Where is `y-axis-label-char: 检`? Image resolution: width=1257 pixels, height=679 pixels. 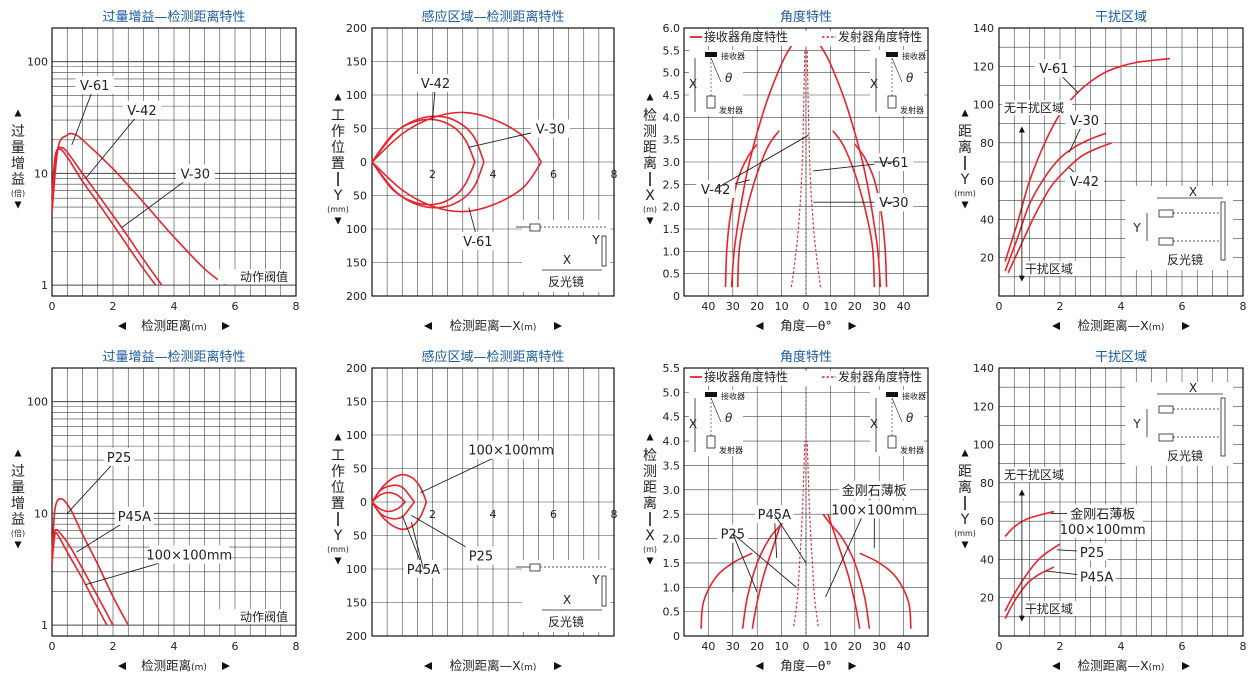
y-axis-label-char: 检 is located at coordinates (650, 456).